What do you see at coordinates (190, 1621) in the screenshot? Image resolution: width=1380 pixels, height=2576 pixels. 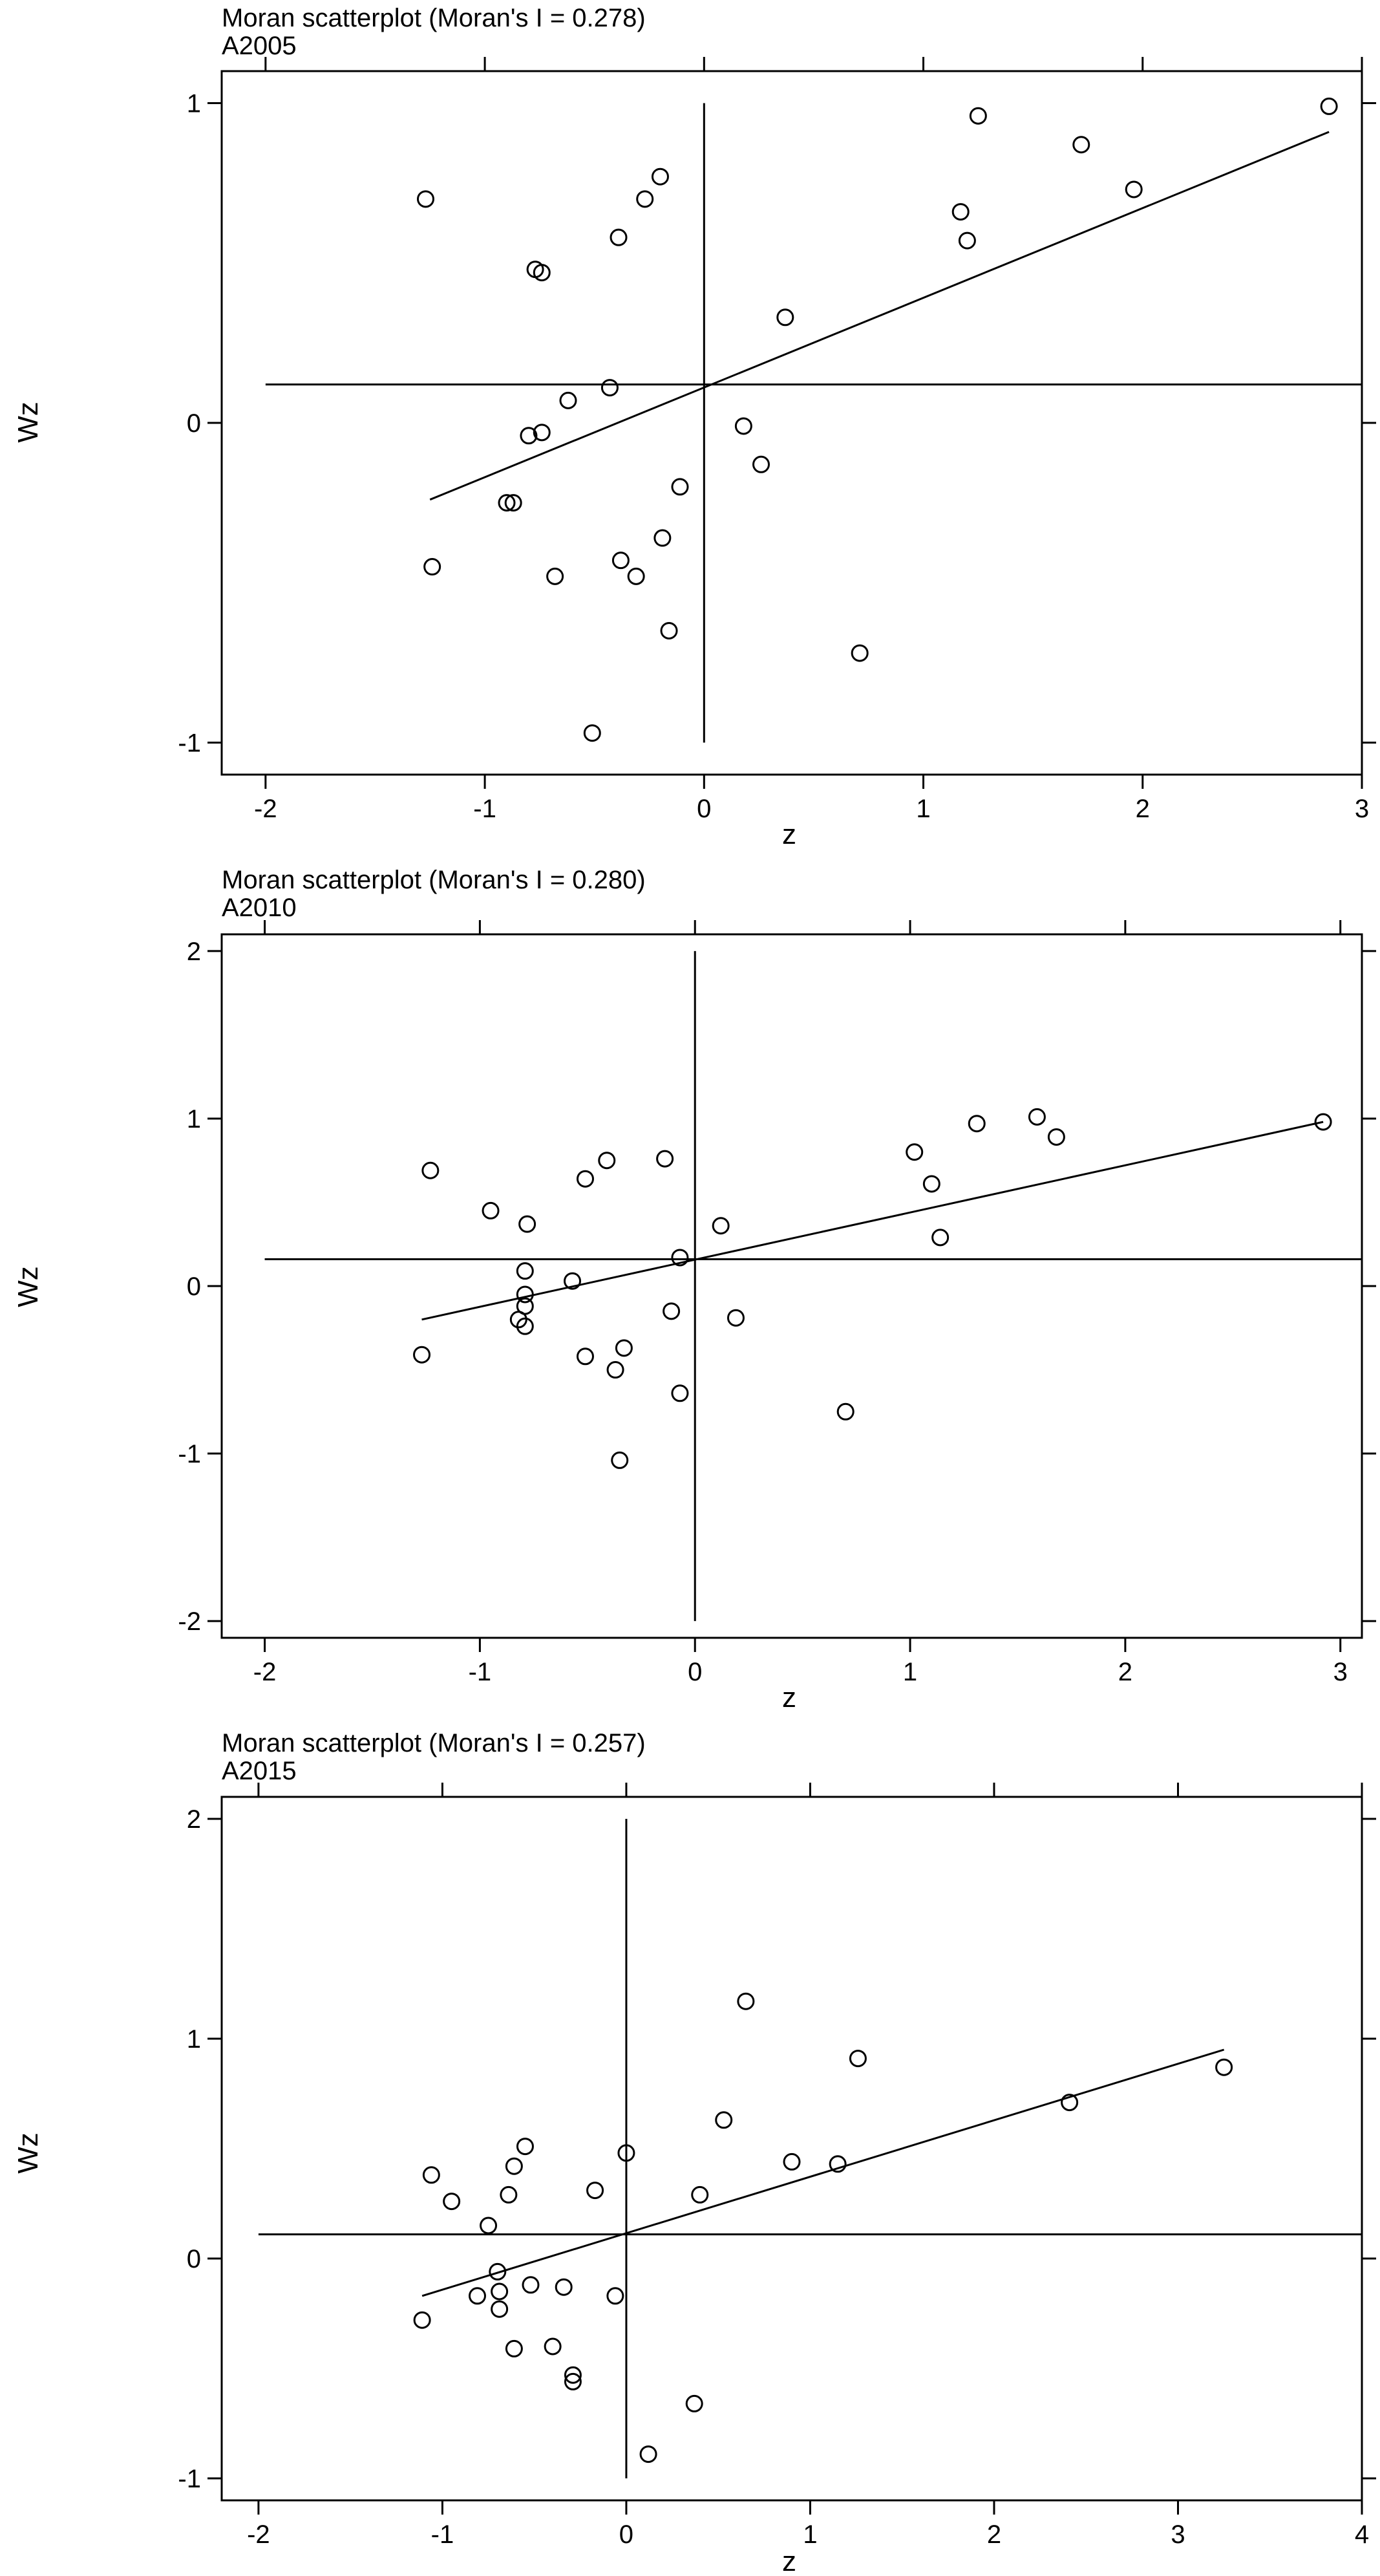 I see `y-tick-label: -2` at bounding box center [190, 1621].